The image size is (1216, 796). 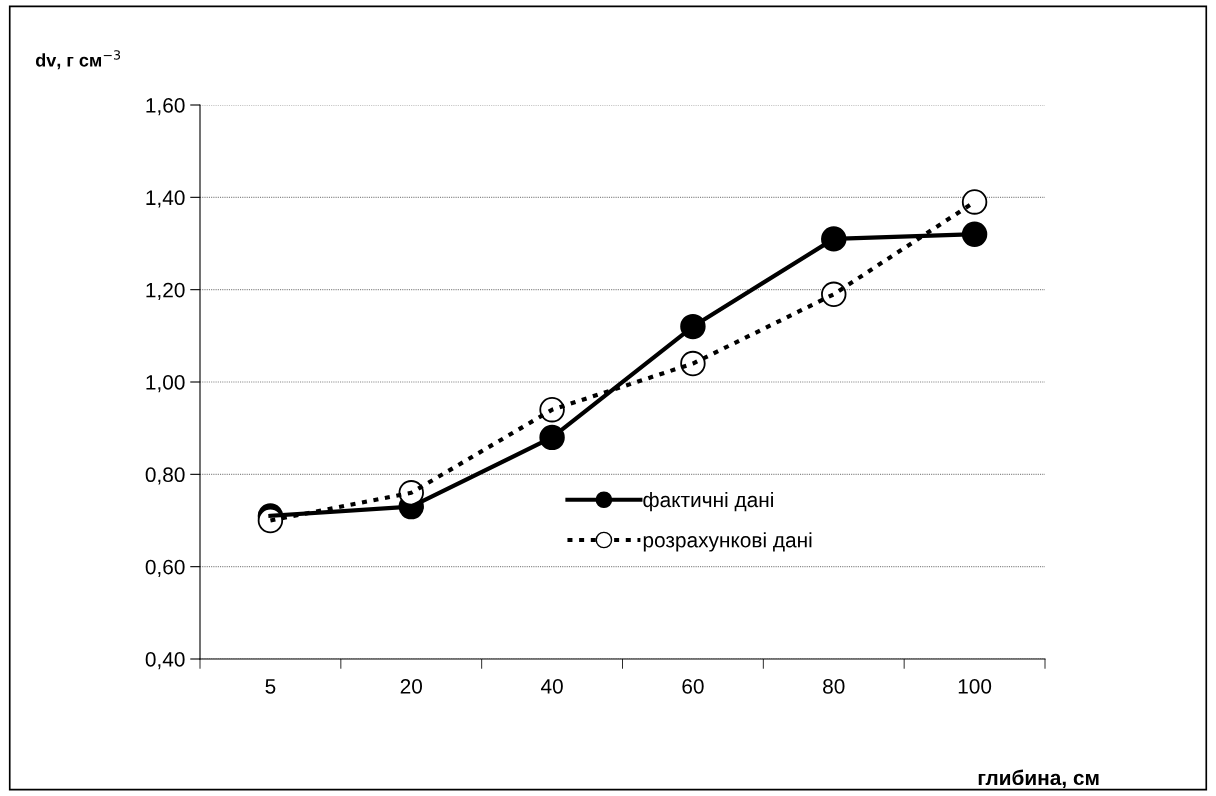 What do you see at coordinates (708, 501) in the screenshot?
I see `legend-label: фактичні дані` at bounding box center [708, 501].